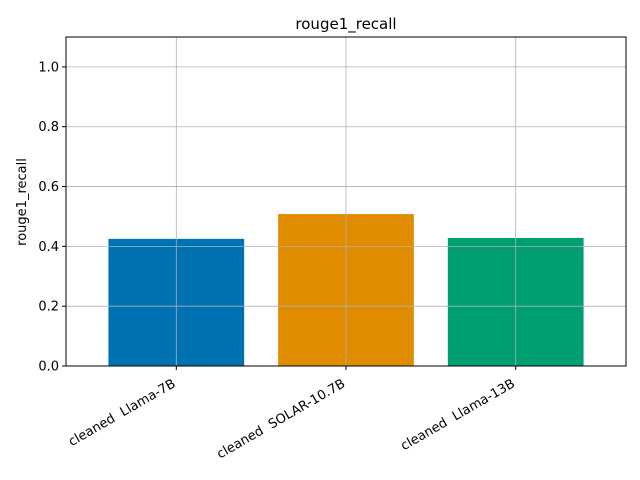 This screenshot has width=640, height=480. Describe the element at coordinates (122, 412) in the screenshot. I see `x-tick-label: cleaned Llama-7B` at that location.